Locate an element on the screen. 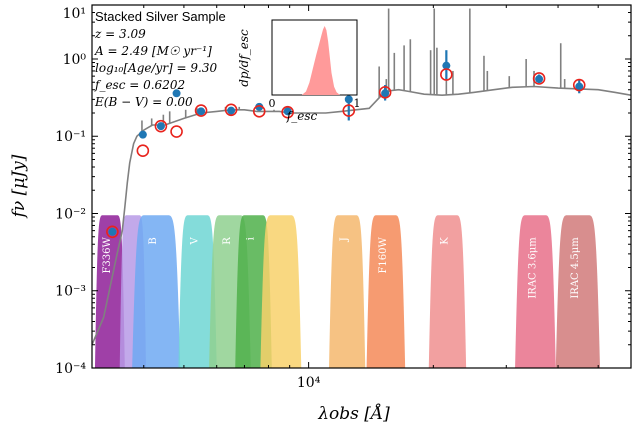 The height and width of the screenshot is (430, 635). inset-y-label: dp/df_esc is located at coordinates (244, 58).